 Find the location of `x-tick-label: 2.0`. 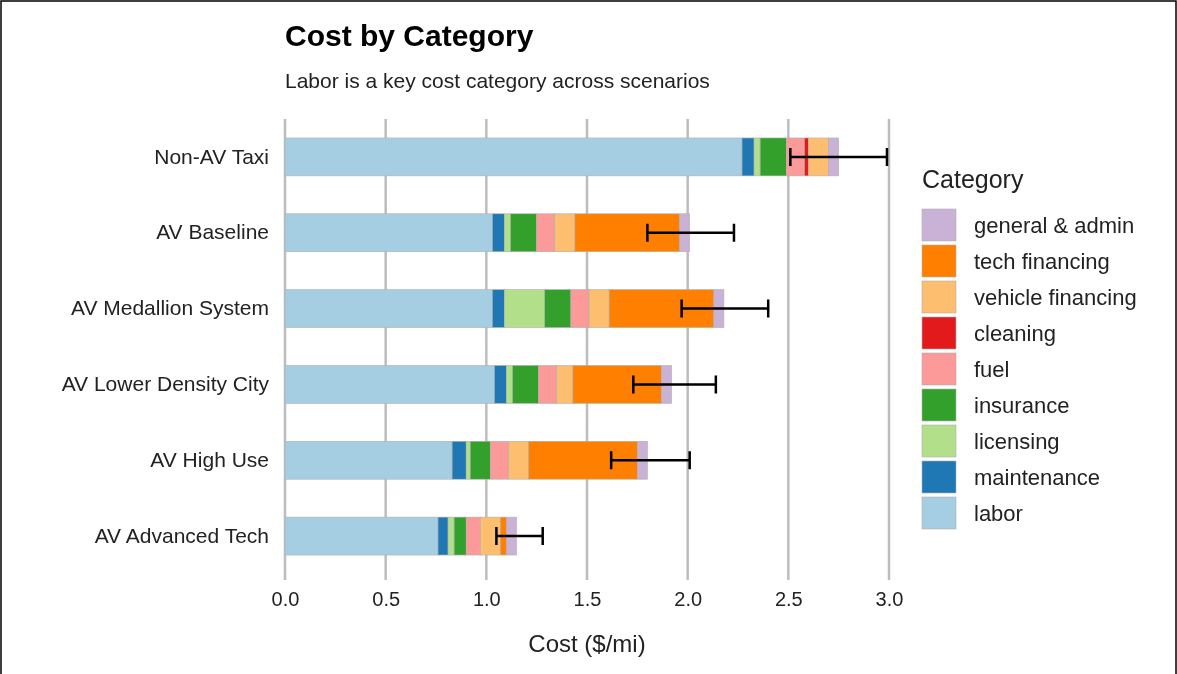

x-tick-label: 2.0 is located at coordinates (688, 599).